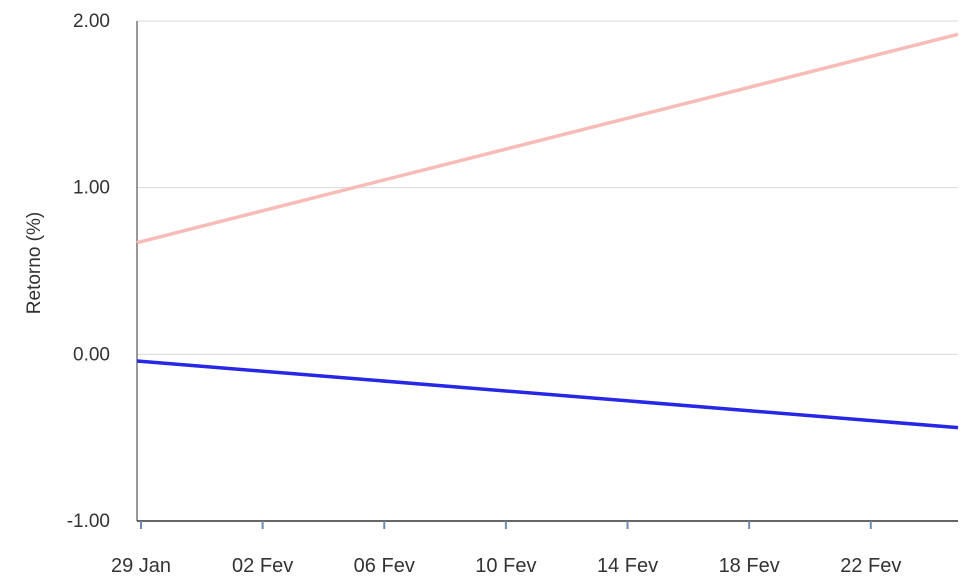 The image size is (966, 582). Describe the element at coordinates (749, 566) in the screenshot. I see `x-tick-label: 18 Fev` at that location.